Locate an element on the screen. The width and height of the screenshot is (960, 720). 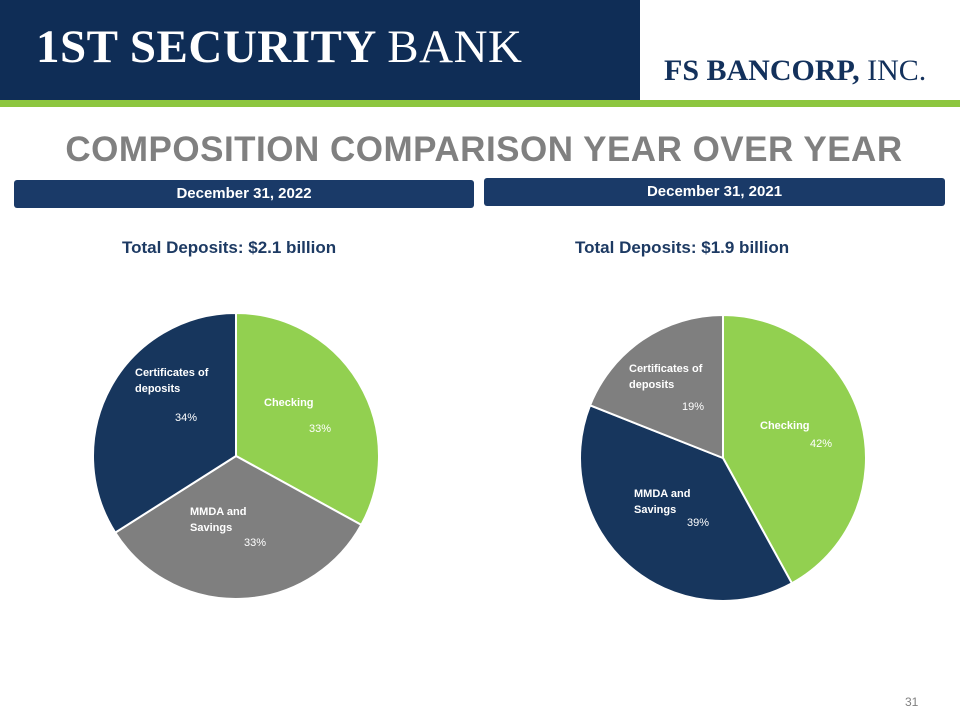
first-security-bank-logo: 1ST SECURITY BANK is located at coordinates (279, 47).